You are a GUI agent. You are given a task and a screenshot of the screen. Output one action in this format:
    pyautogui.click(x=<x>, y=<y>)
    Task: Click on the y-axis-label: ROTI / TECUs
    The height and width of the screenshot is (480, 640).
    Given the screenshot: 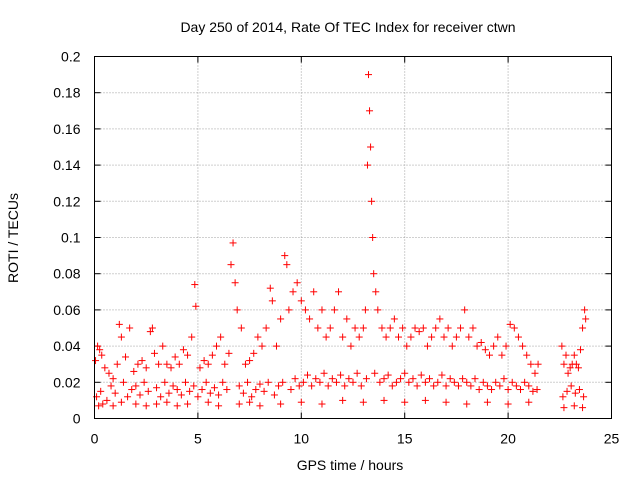 What is the action you would take?
    pyautogui.click(x=13, y=238)
    